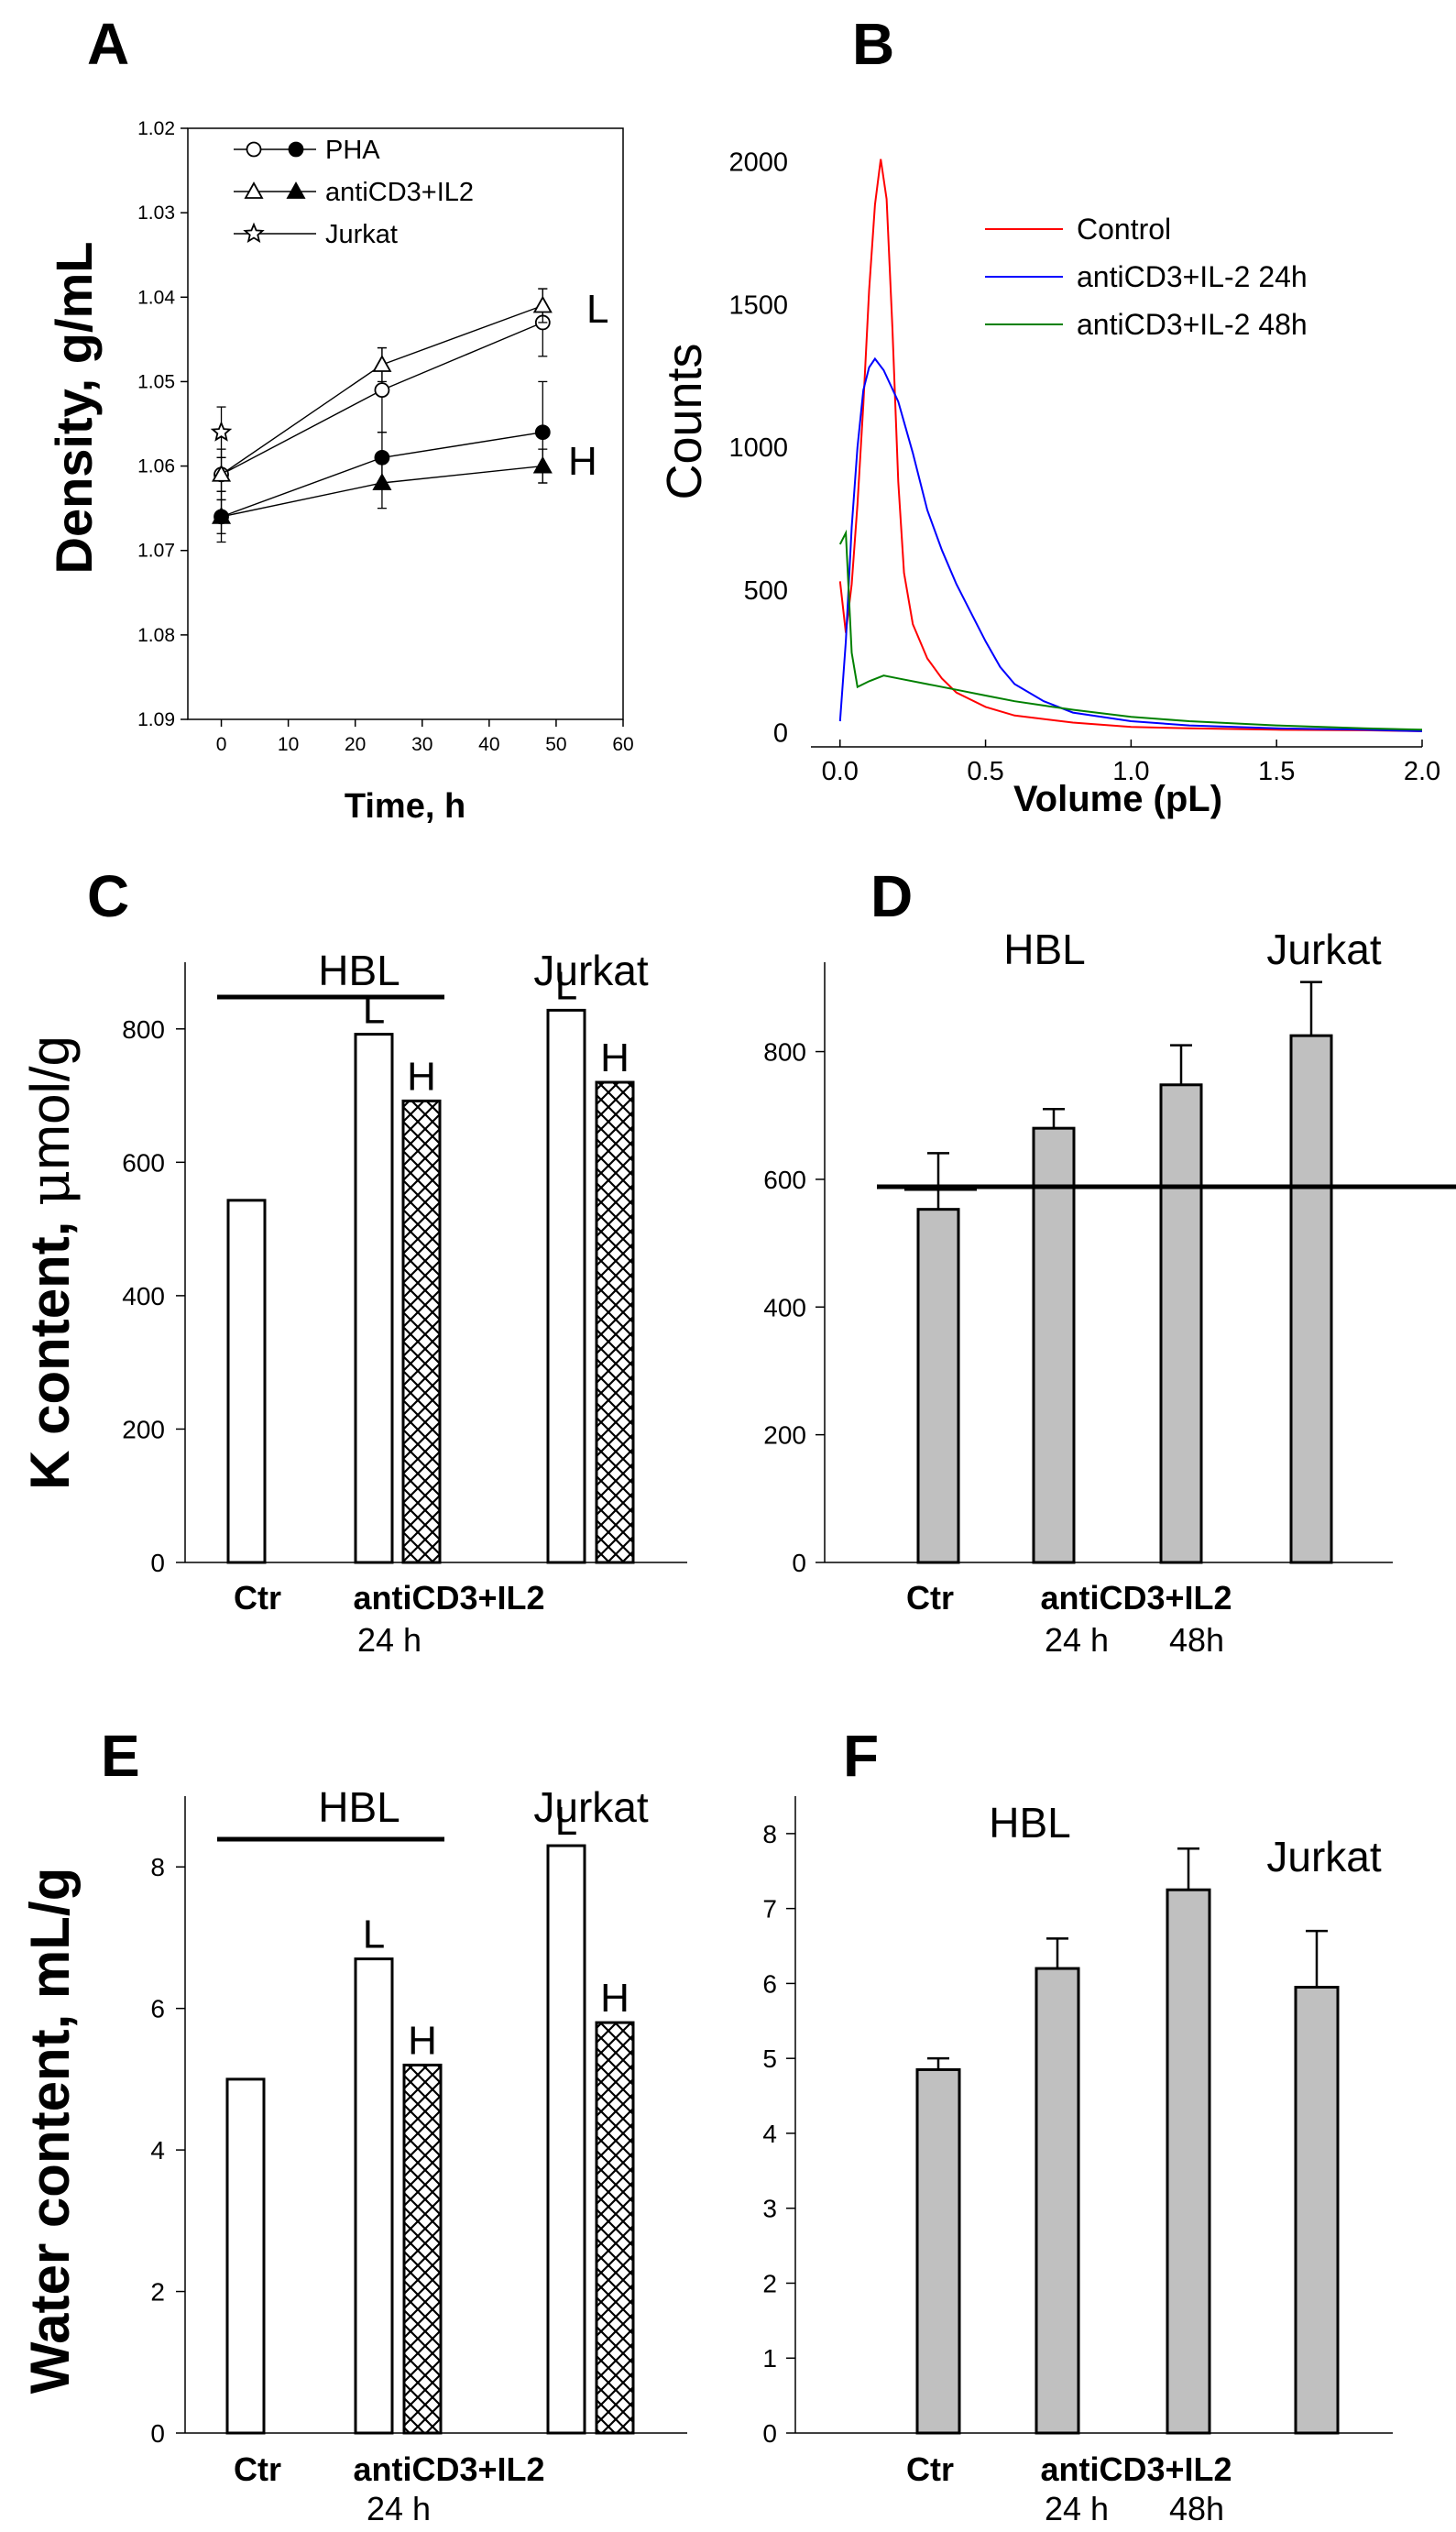  Describe the element at coordinates (421, 744) in the screenshot. I see `x-tick-label: 30` at that location.